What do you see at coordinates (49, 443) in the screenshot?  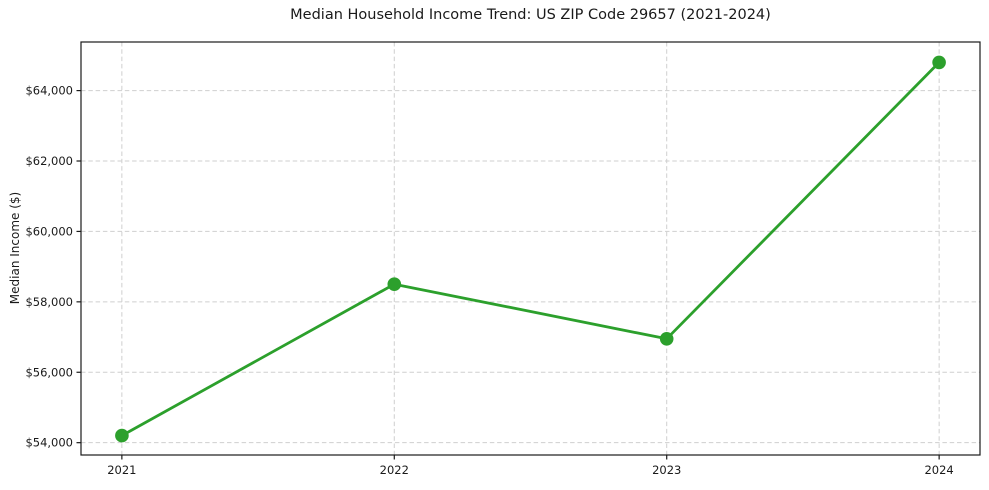 I see `y-tick-label: $54,000` at bounding box center [49, 443].